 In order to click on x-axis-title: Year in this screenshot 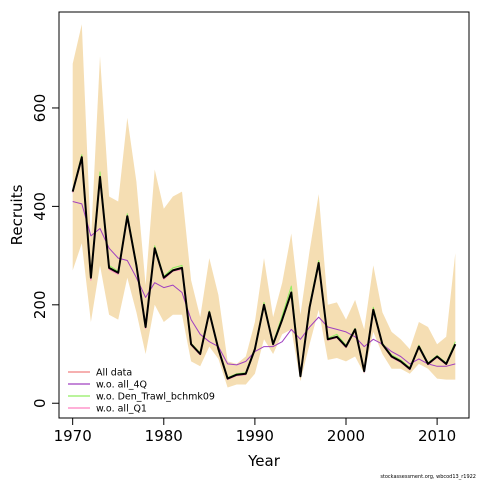, I will do `click(264, 461)`.